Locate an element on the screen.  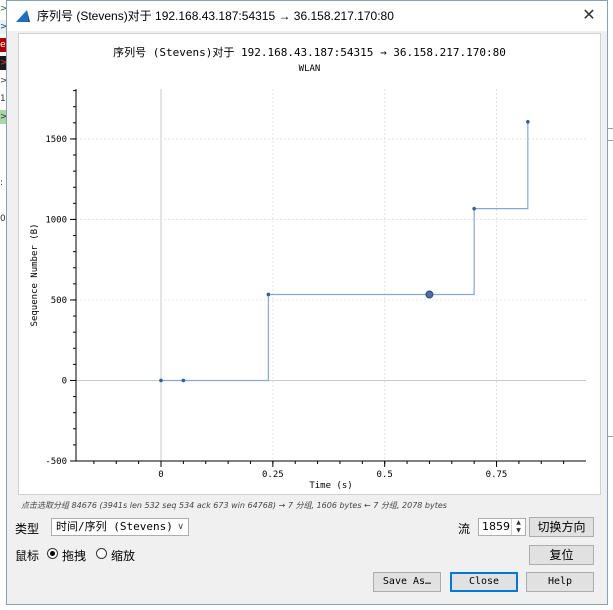
y-tick-label: 1500 is located at coordinates (56, 140).